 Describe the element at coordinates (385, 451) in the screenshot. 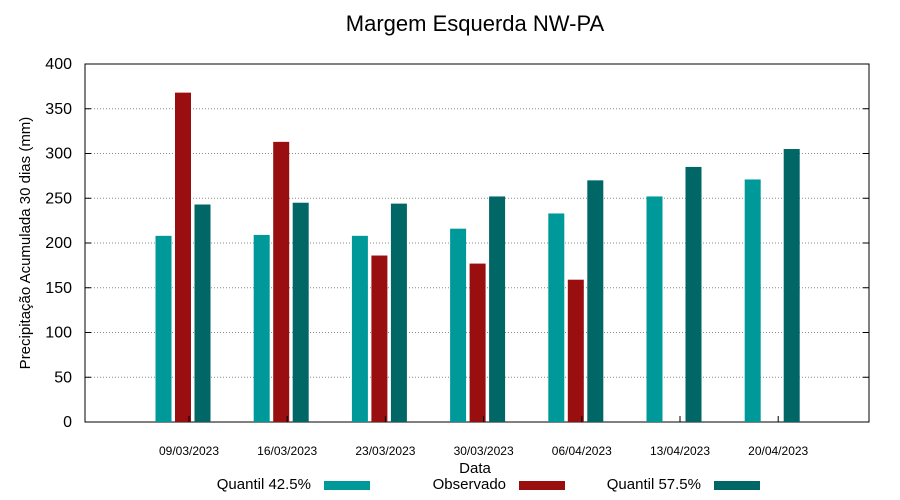

I see `x-tick-label: 23/03/2023` at that location.